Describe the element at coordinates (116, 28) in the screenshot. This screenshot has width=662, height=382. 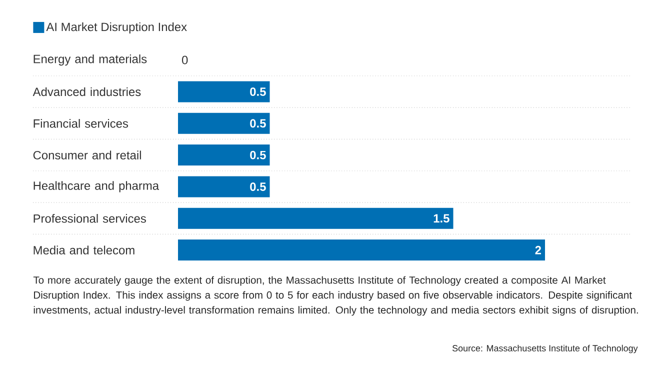
I see `legend-label: AI Market Disruption Index` at that location.